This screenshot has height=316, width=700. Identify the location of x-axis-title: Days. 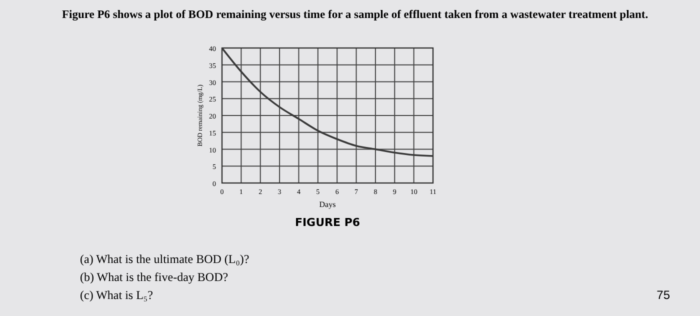
(327, 204).